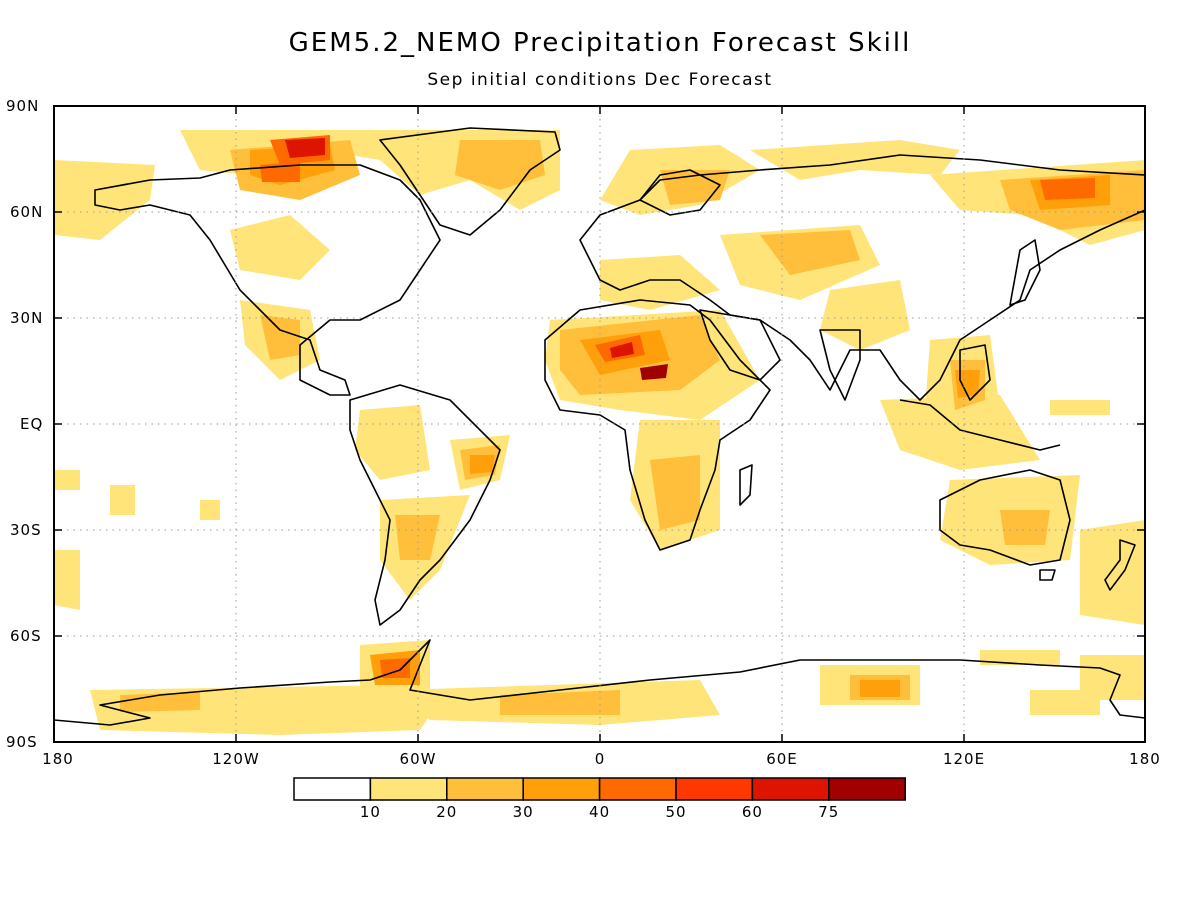 The height and width of the screenshot is (900, 1200). I want to click on skill-shading-75-plus, so click(654, 372).